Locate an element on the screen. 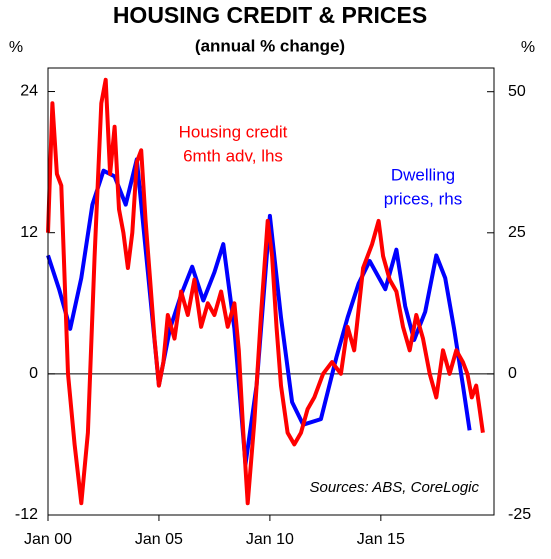 This screenshot has height=559, width=551. x-tick-label: Jan 00 is located at coordinates (48, 539).